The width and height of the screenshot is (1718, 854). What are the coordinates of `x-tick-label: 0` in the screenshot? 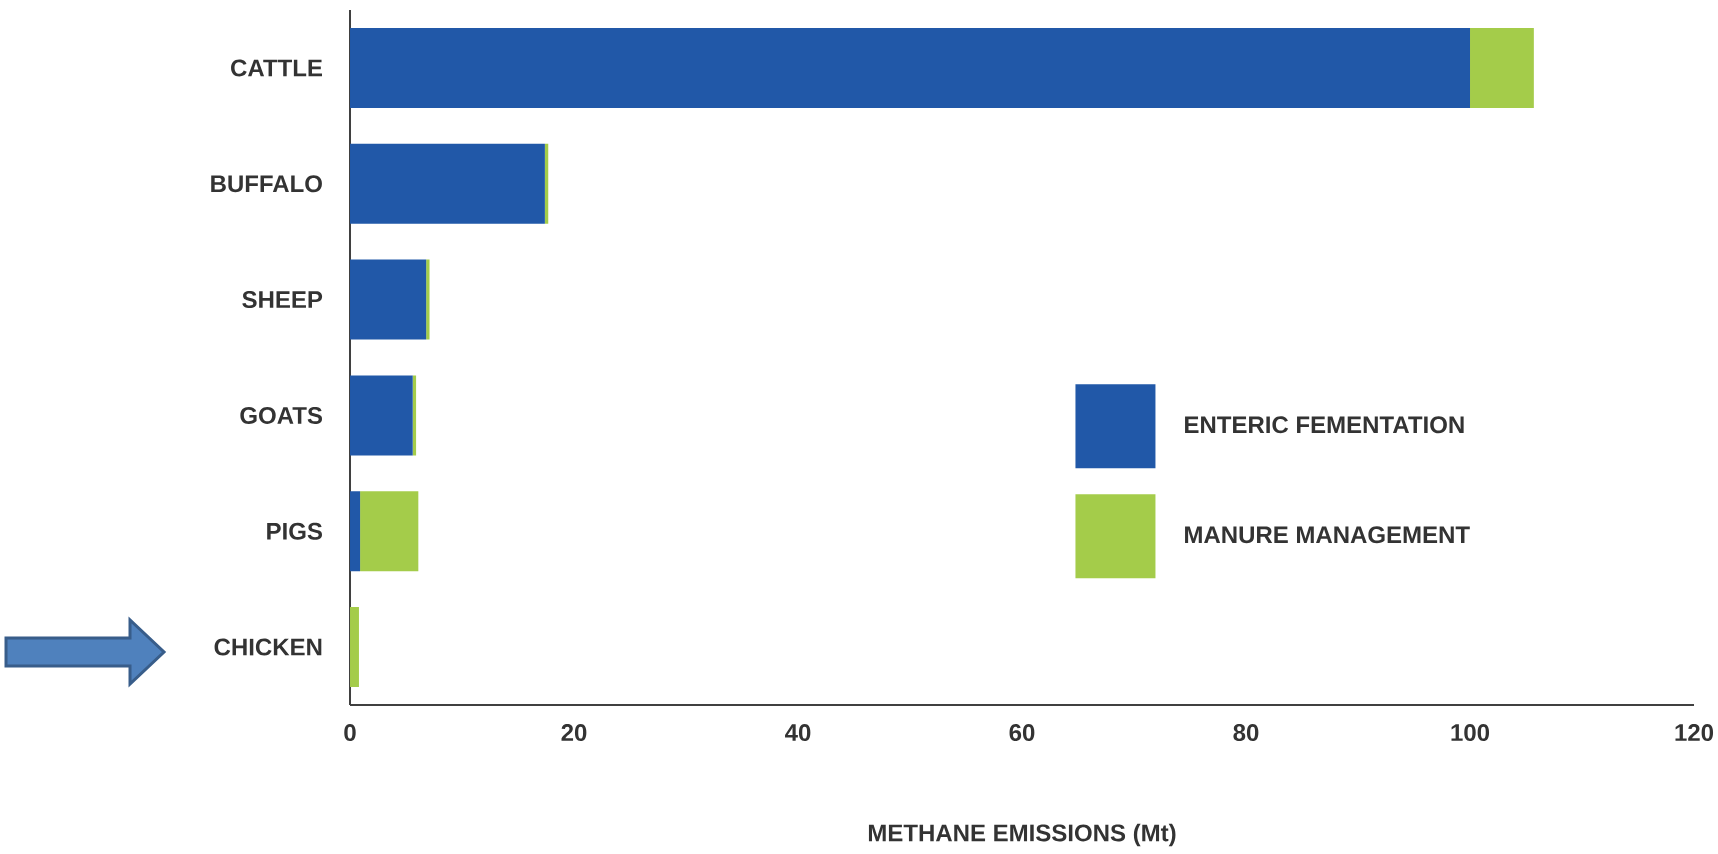 It's located at (350, 733).